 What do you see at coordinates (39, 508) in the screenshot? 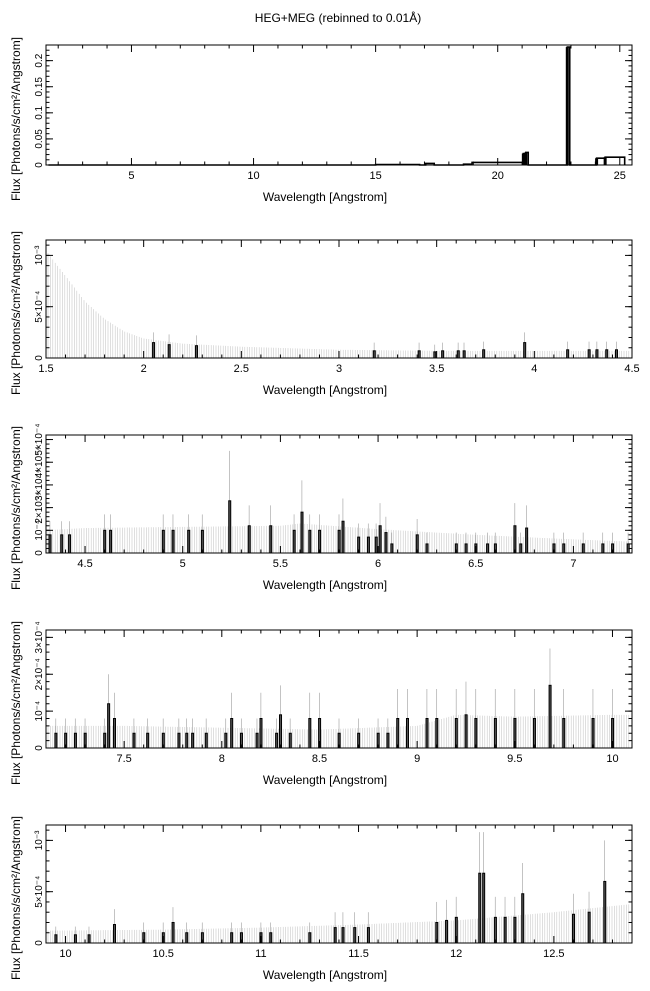
I see `y-tick-label: 2×10⁻⁴` at bounding box center [39, 508].